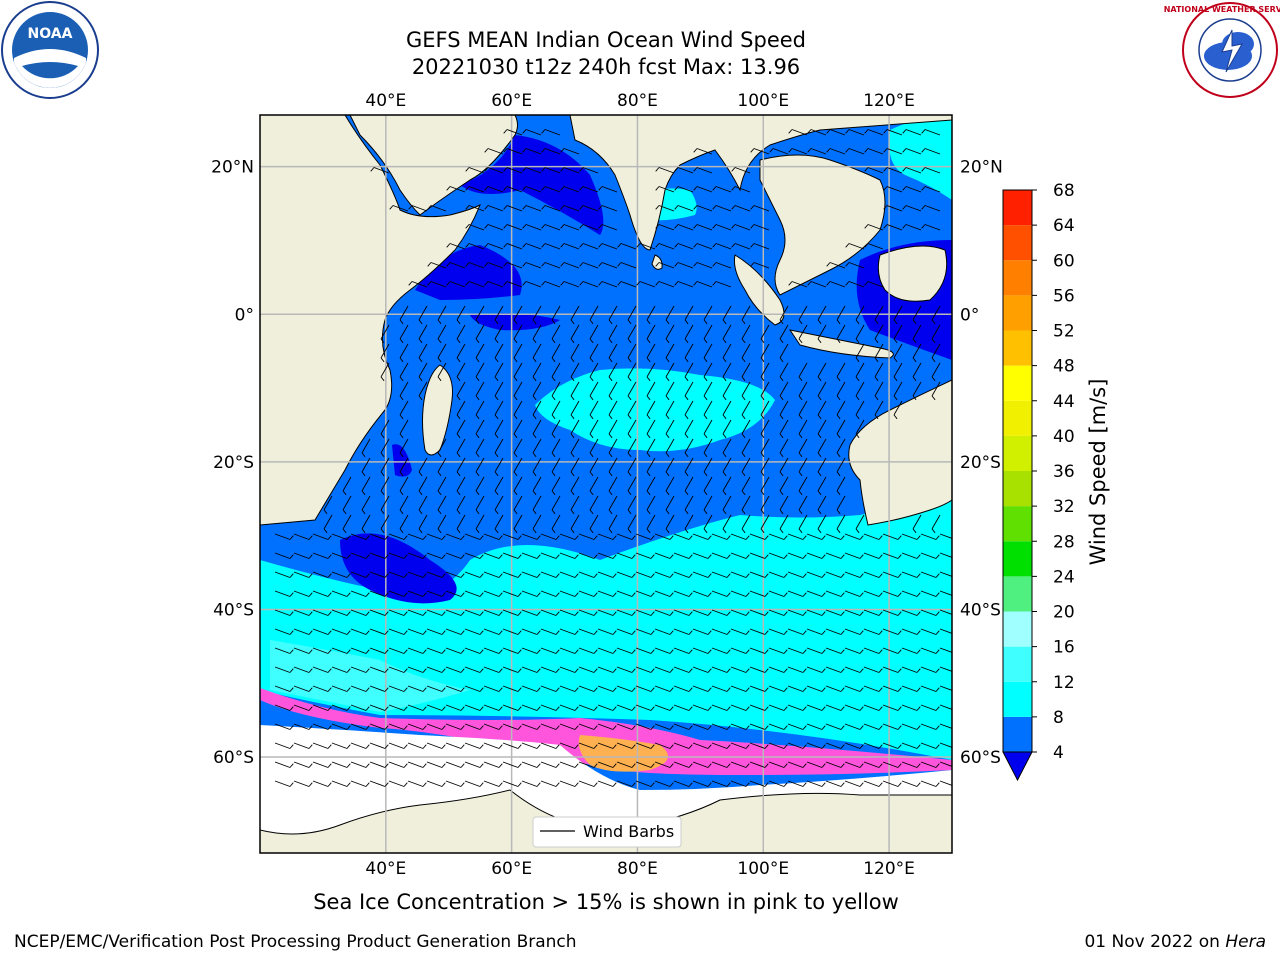  Describe the element at coordinates (980, 758) in the screenshot. I see `lat-tick-right-4: 60°S` at that location.